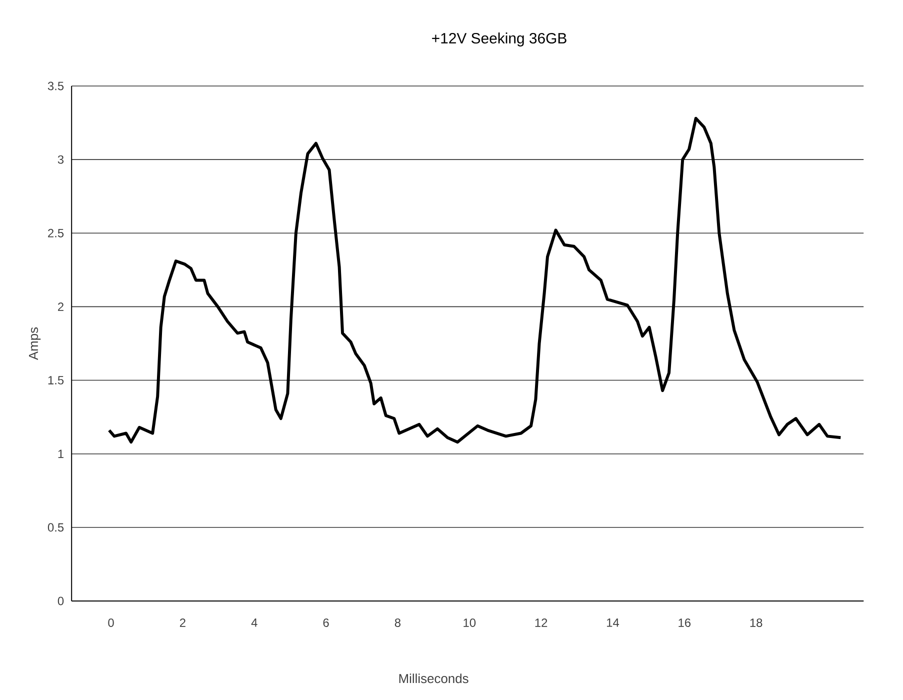  I want to click on y-axis-title: Amps, so click(35, 343).